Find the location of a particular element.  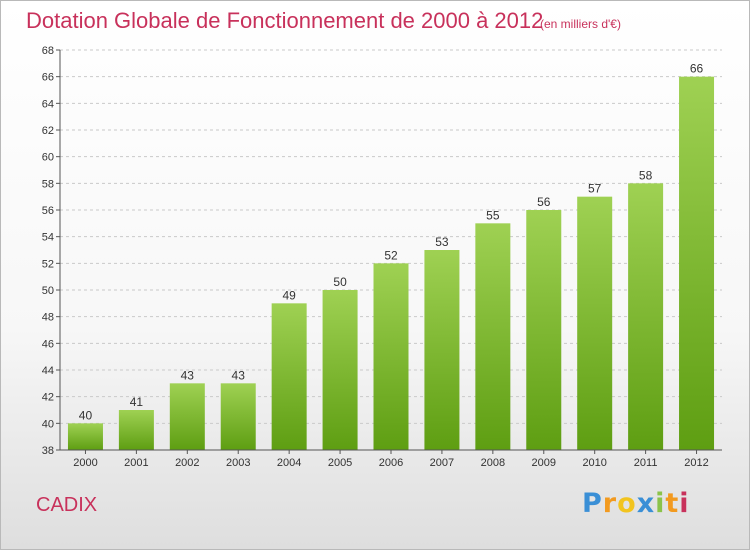

y-axis: 38 40 42 44 46 48 50 52 54 56 58 60 62 64 66 68 is located at coordinates (51, 251).